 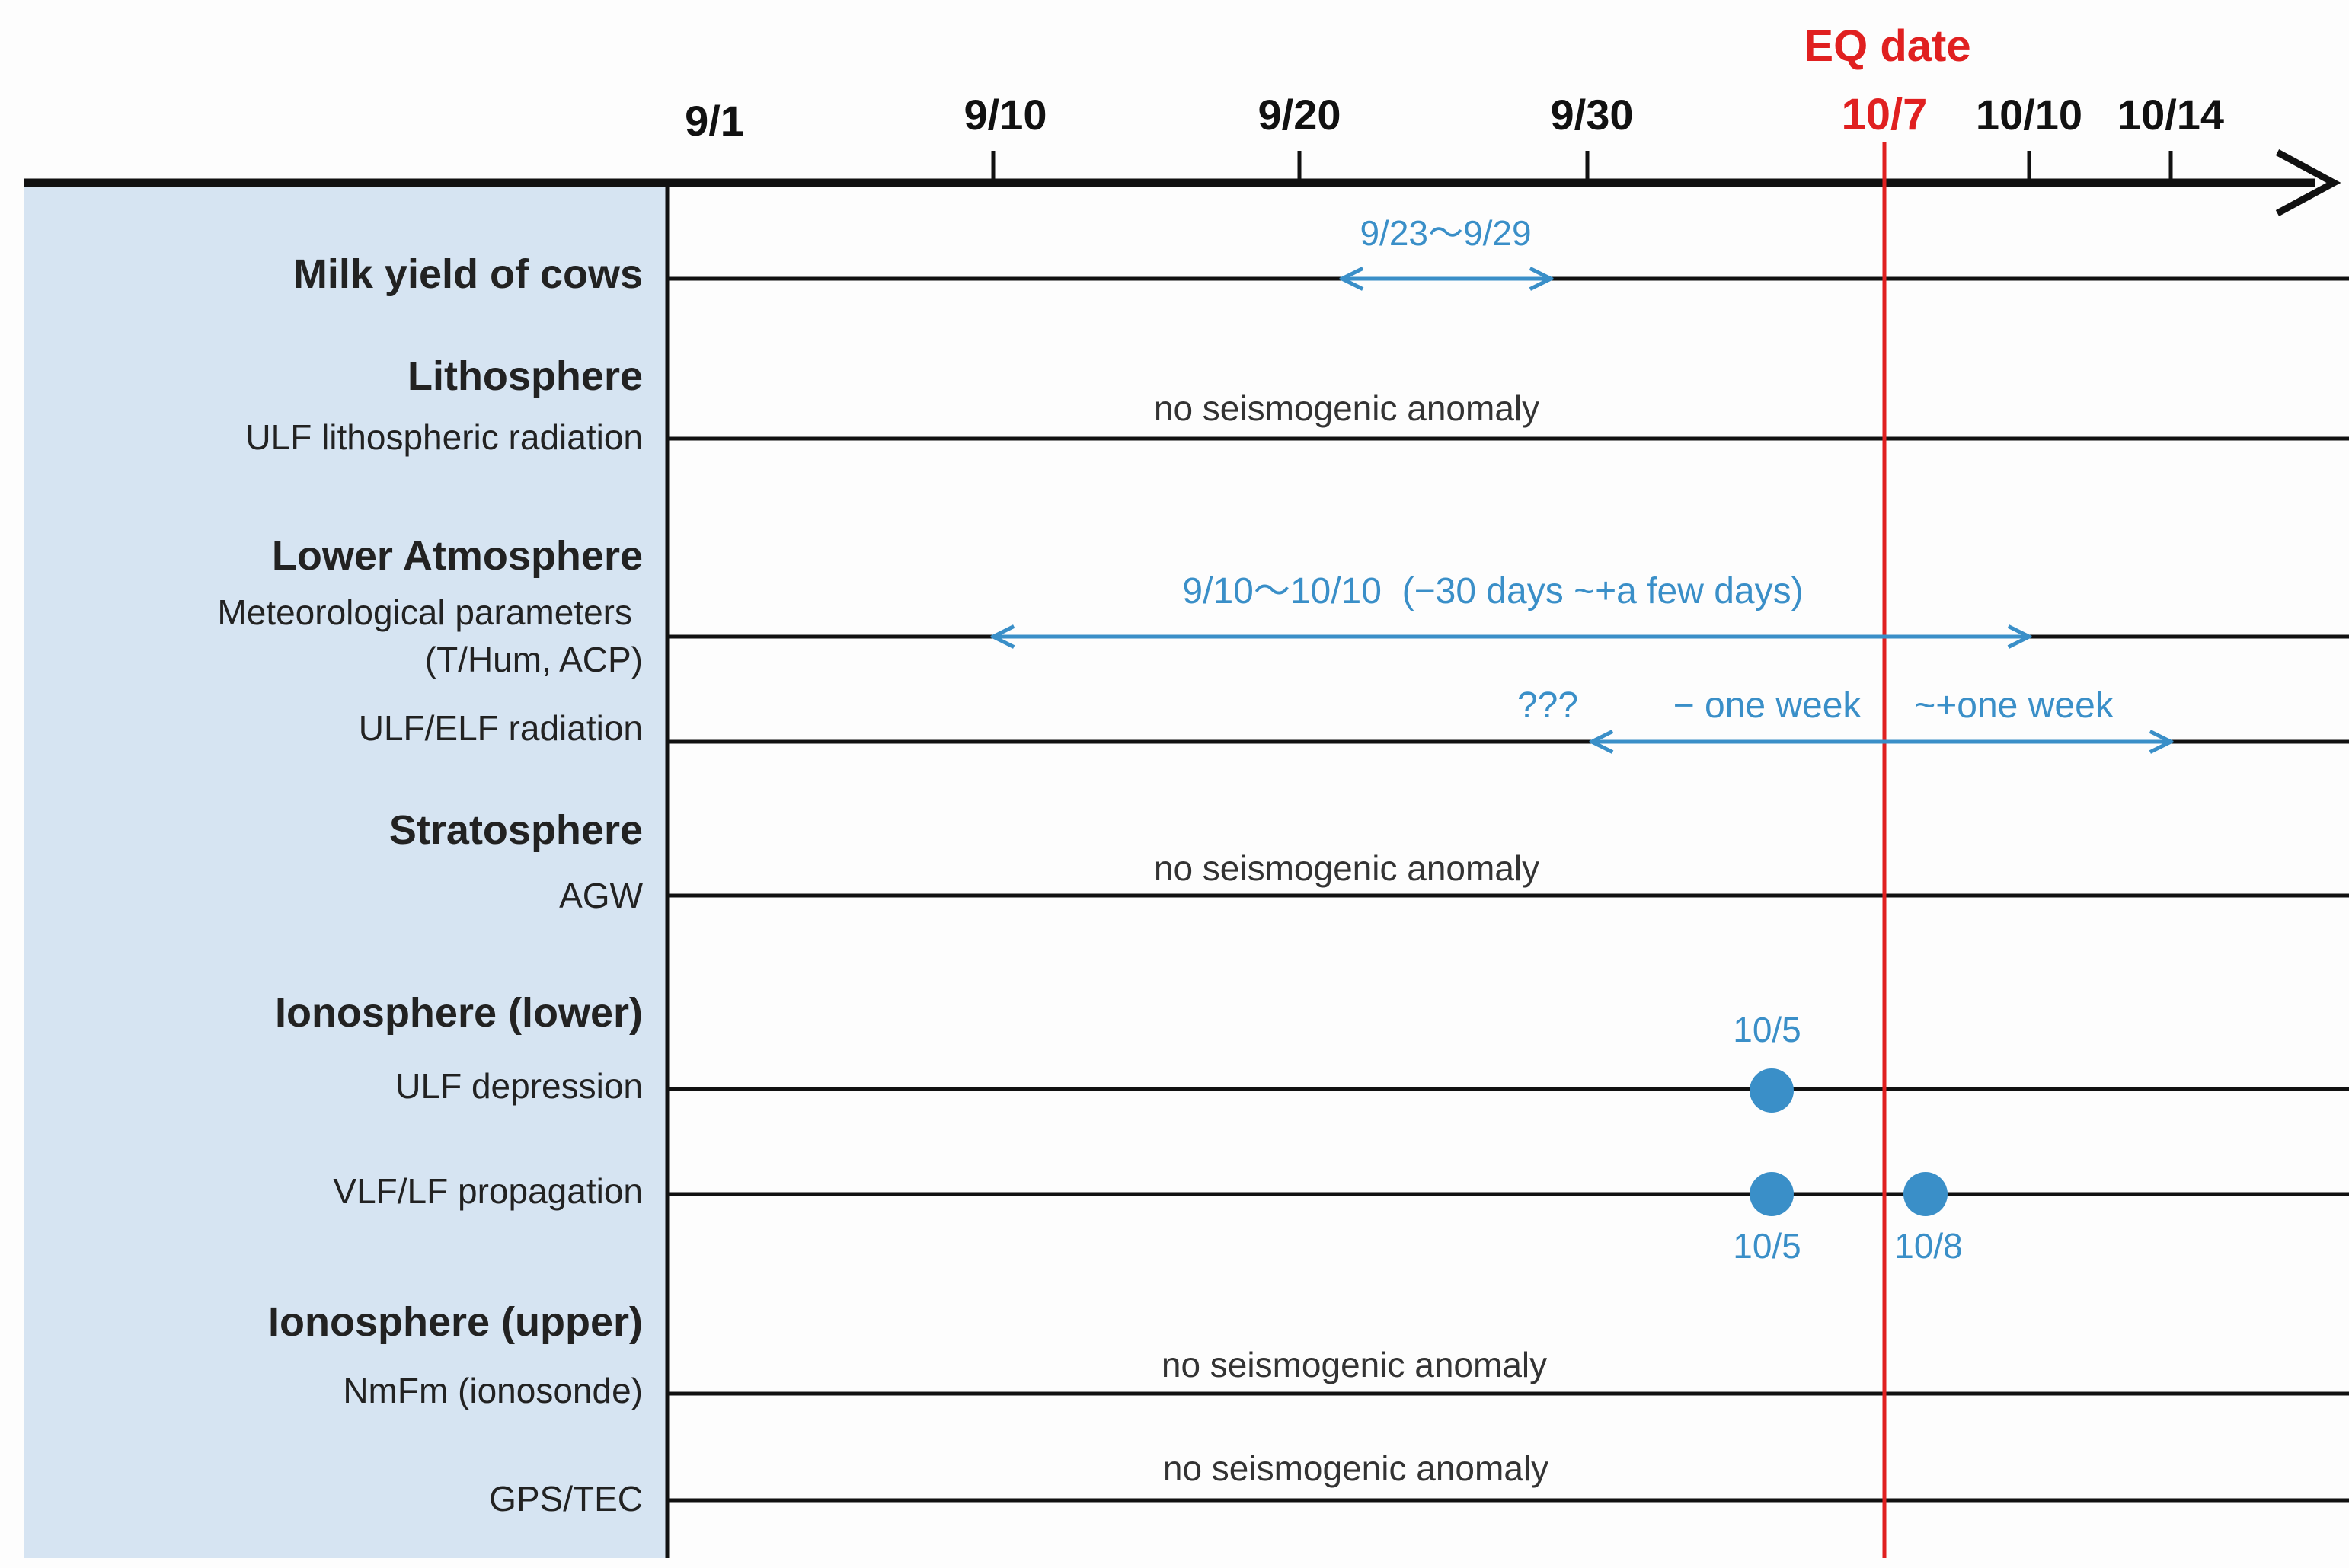 What do you see at coordinates (459, 1013) in the screenshot?
I see `row-heading-ionosphere-lower: Ionosphere (lower)` at bounding box center [459, 1013].